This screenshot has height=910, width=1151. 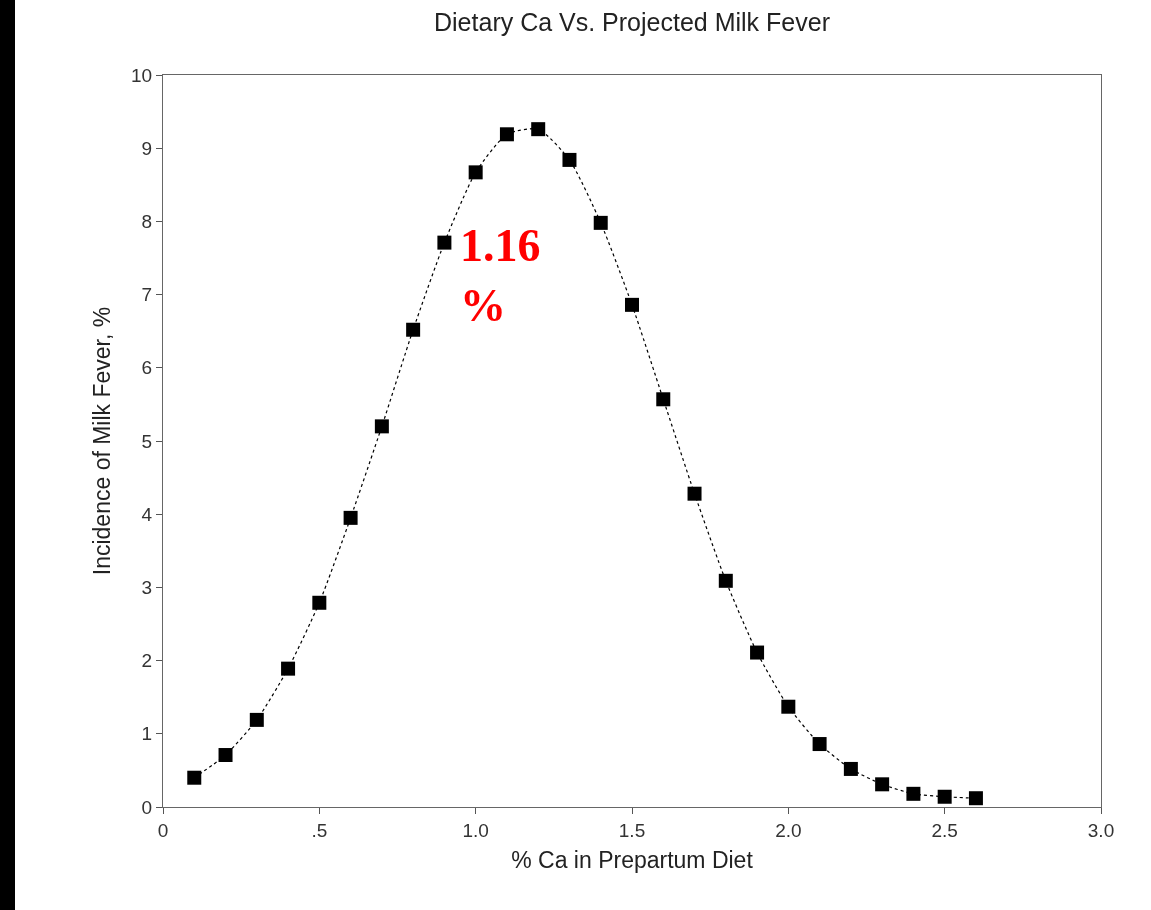 What do you see at coordinates (147, 441) in the screenshot?
I see `y-tick-label: 5` at bounding box center [147, 441].